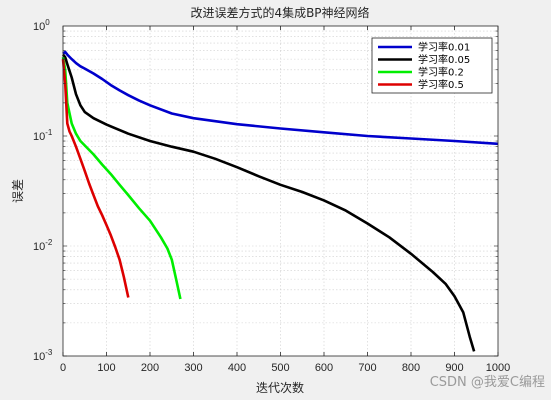 This screenshot has width=551, height=400. What do you see at coordinates (193, 368) in the screenshot?
I see `x-tick-label: 300` at bounding box center [193, 368].